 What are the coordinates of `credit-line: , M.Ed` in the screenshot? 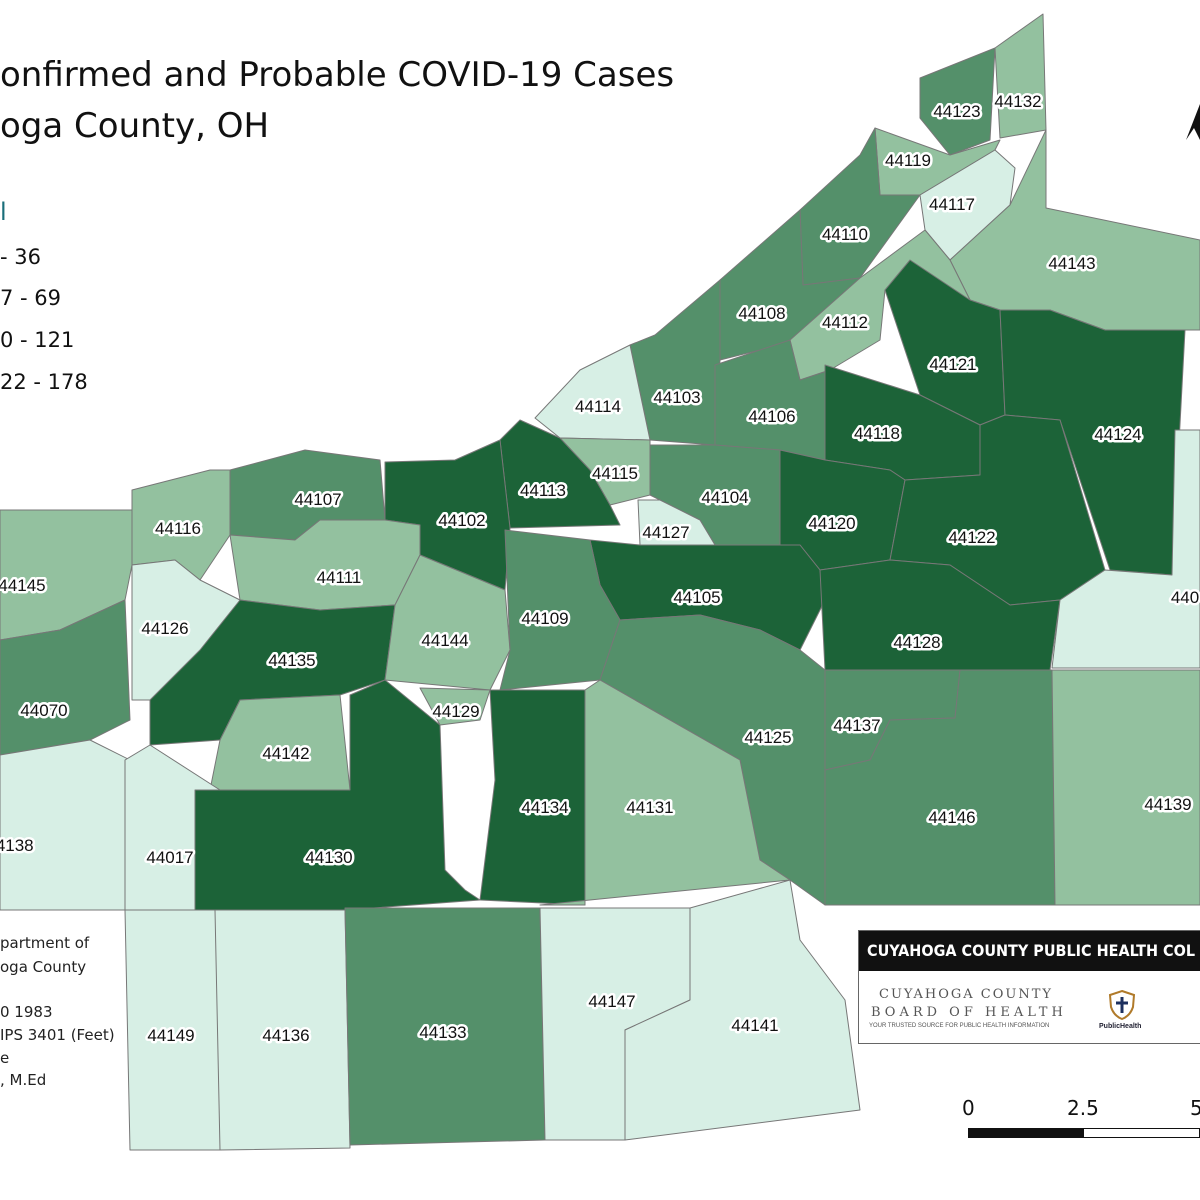 It's located at (23, 1080).